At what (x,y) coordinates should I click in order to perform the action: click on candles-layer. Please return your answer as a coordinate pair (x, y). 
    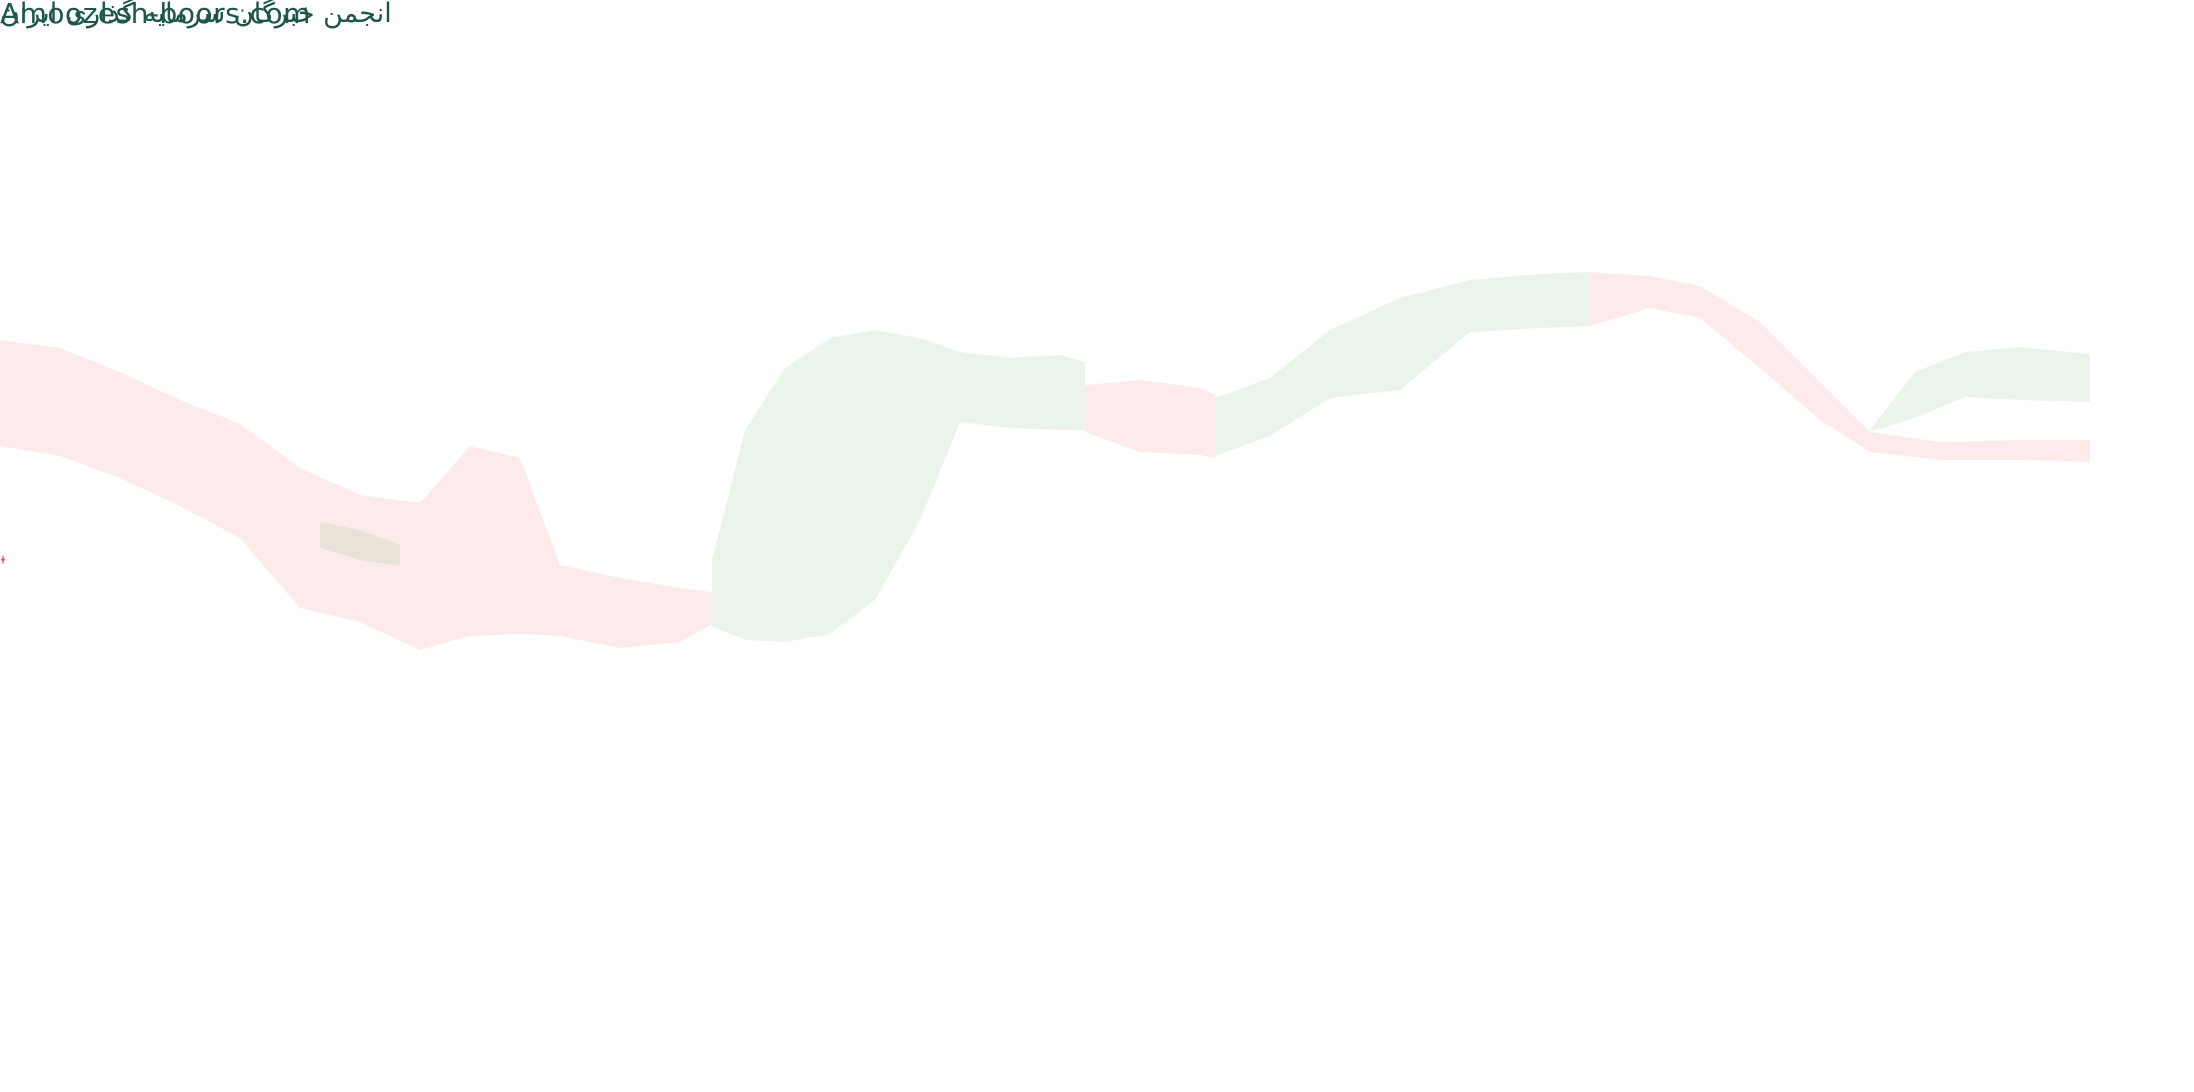
    Looking at the image, I should click on (3, 559).